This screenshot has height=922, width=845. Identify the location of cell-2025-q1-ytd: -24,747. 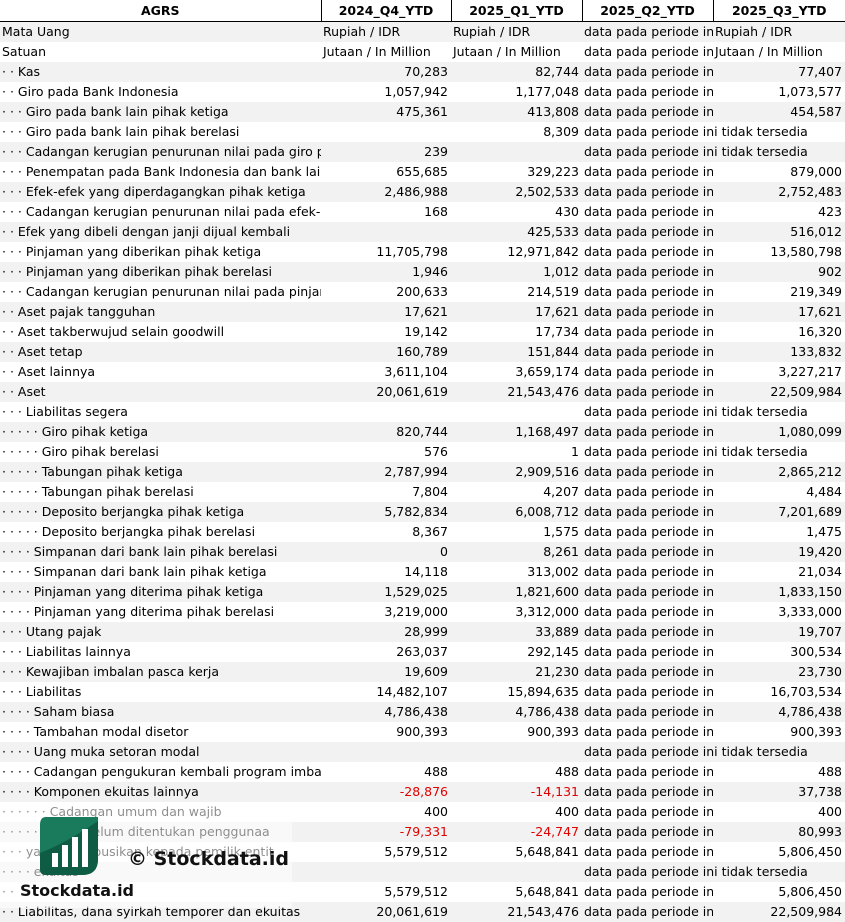
(516, 832).